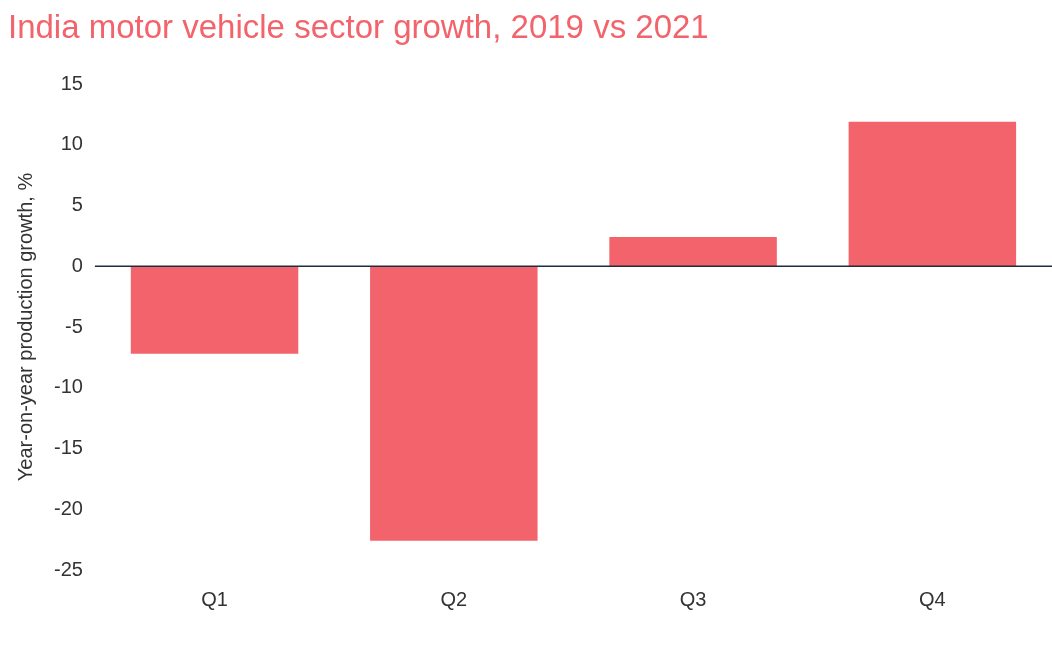  I want to click on y-tick-label: -5, so click(74, 325).